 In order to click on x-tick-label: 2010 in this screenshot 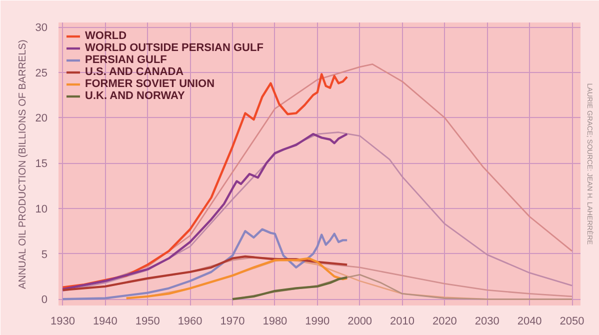, I will do `click(402, 322)`.